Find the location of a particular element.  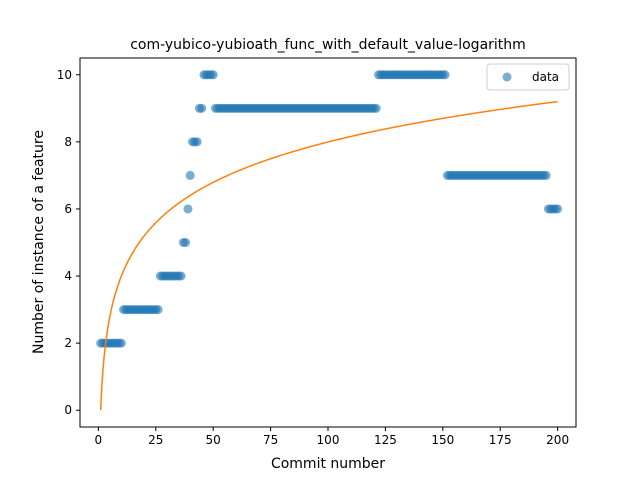

legend: data is located at coordinates (528, 77).